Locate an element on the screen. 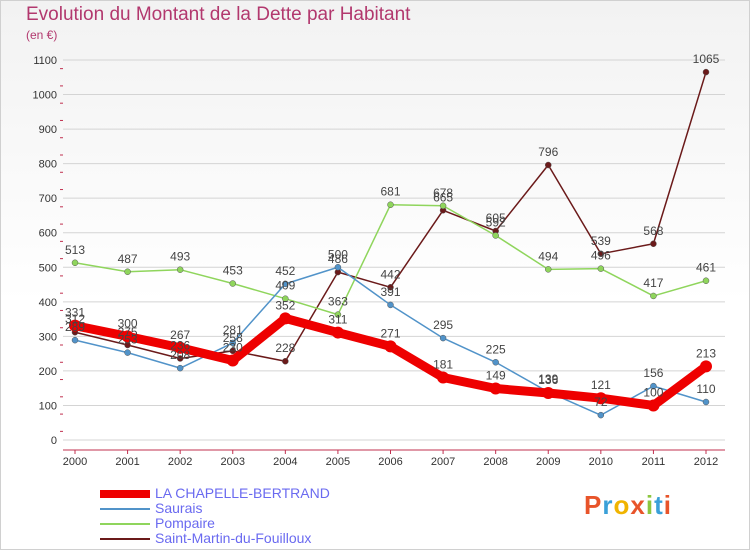  data-label: 500 is located at coordinates (338, 254).